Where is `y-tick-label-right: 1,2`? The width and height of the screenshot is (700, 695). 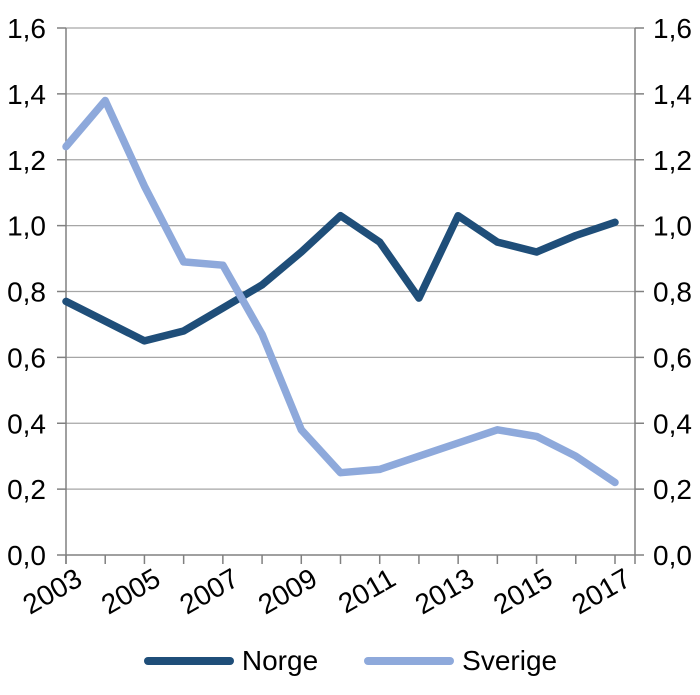 y-tick-label-right: 1,2 is located at coordinates (672, 160).